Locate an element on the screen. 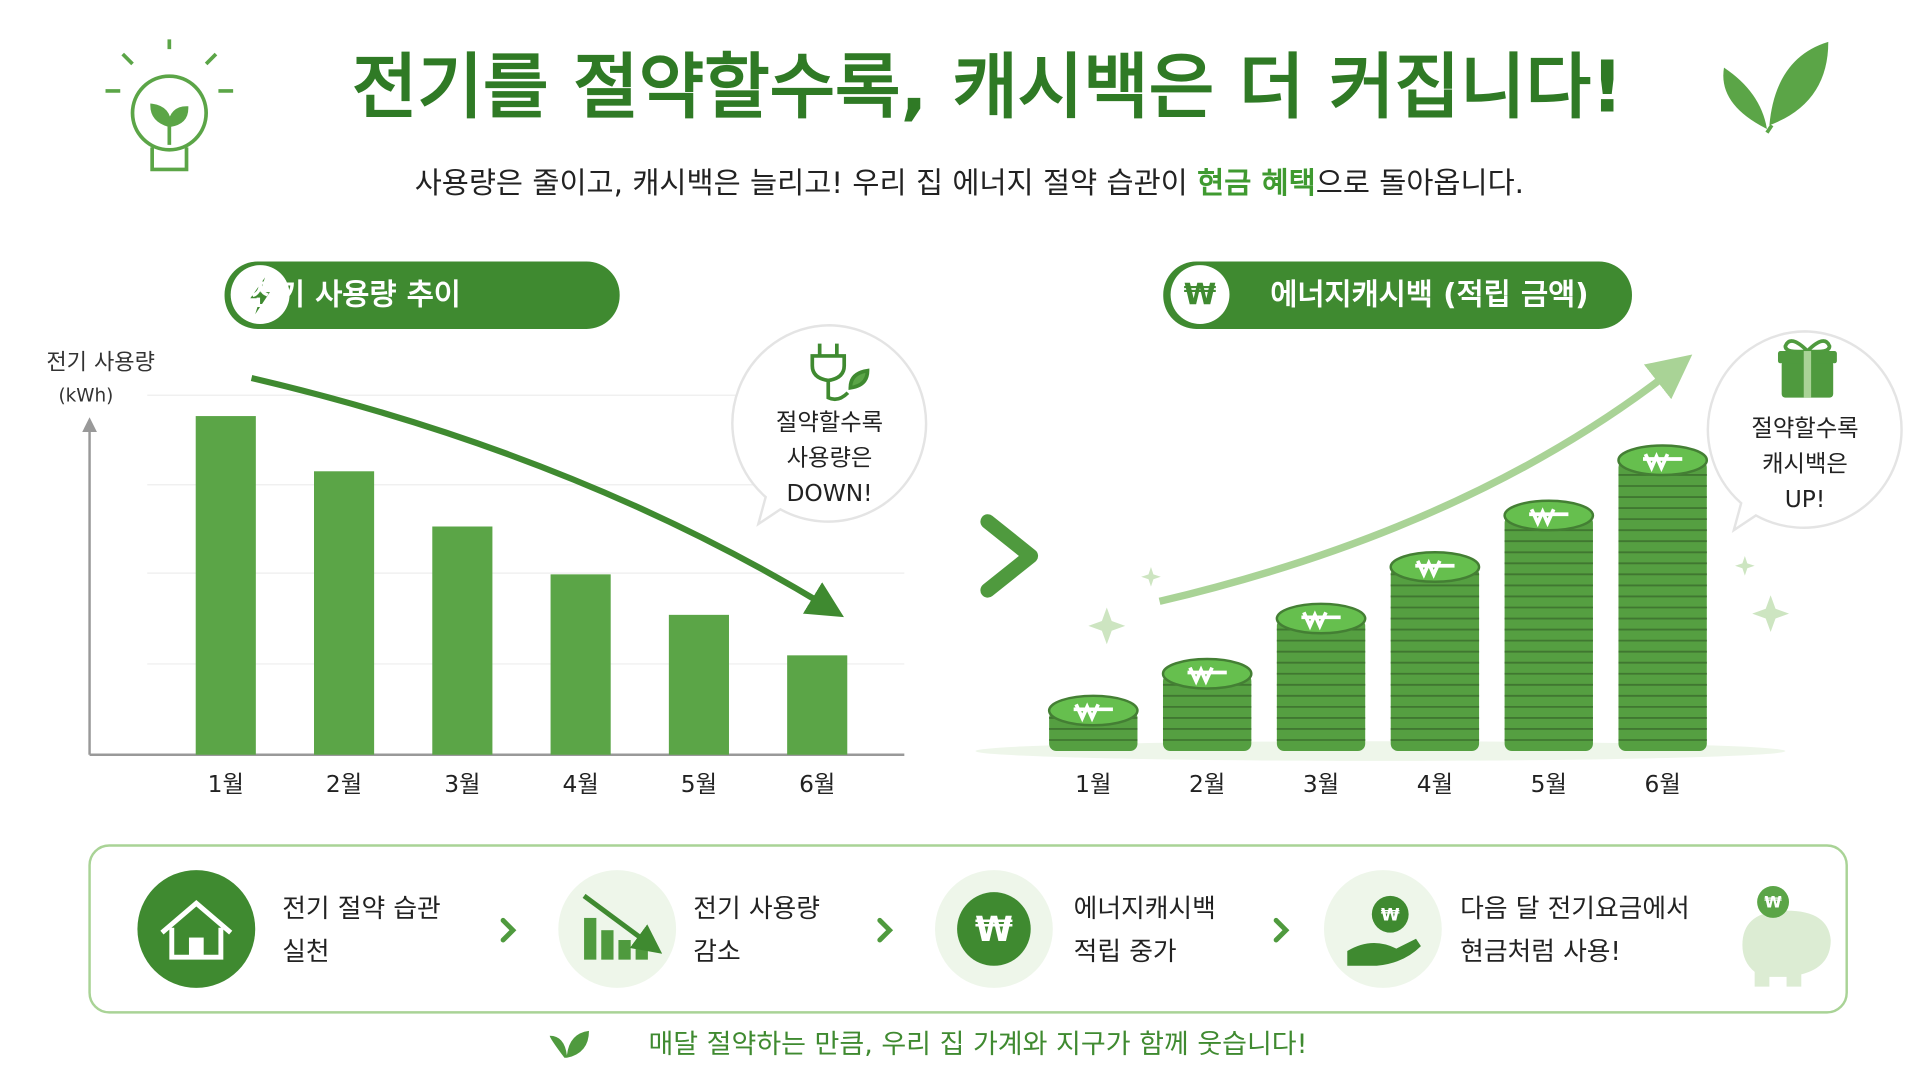 This screenshot has width=1924, height=1080. step-text: 적립 중가 is located at coordinates (1125, 952).